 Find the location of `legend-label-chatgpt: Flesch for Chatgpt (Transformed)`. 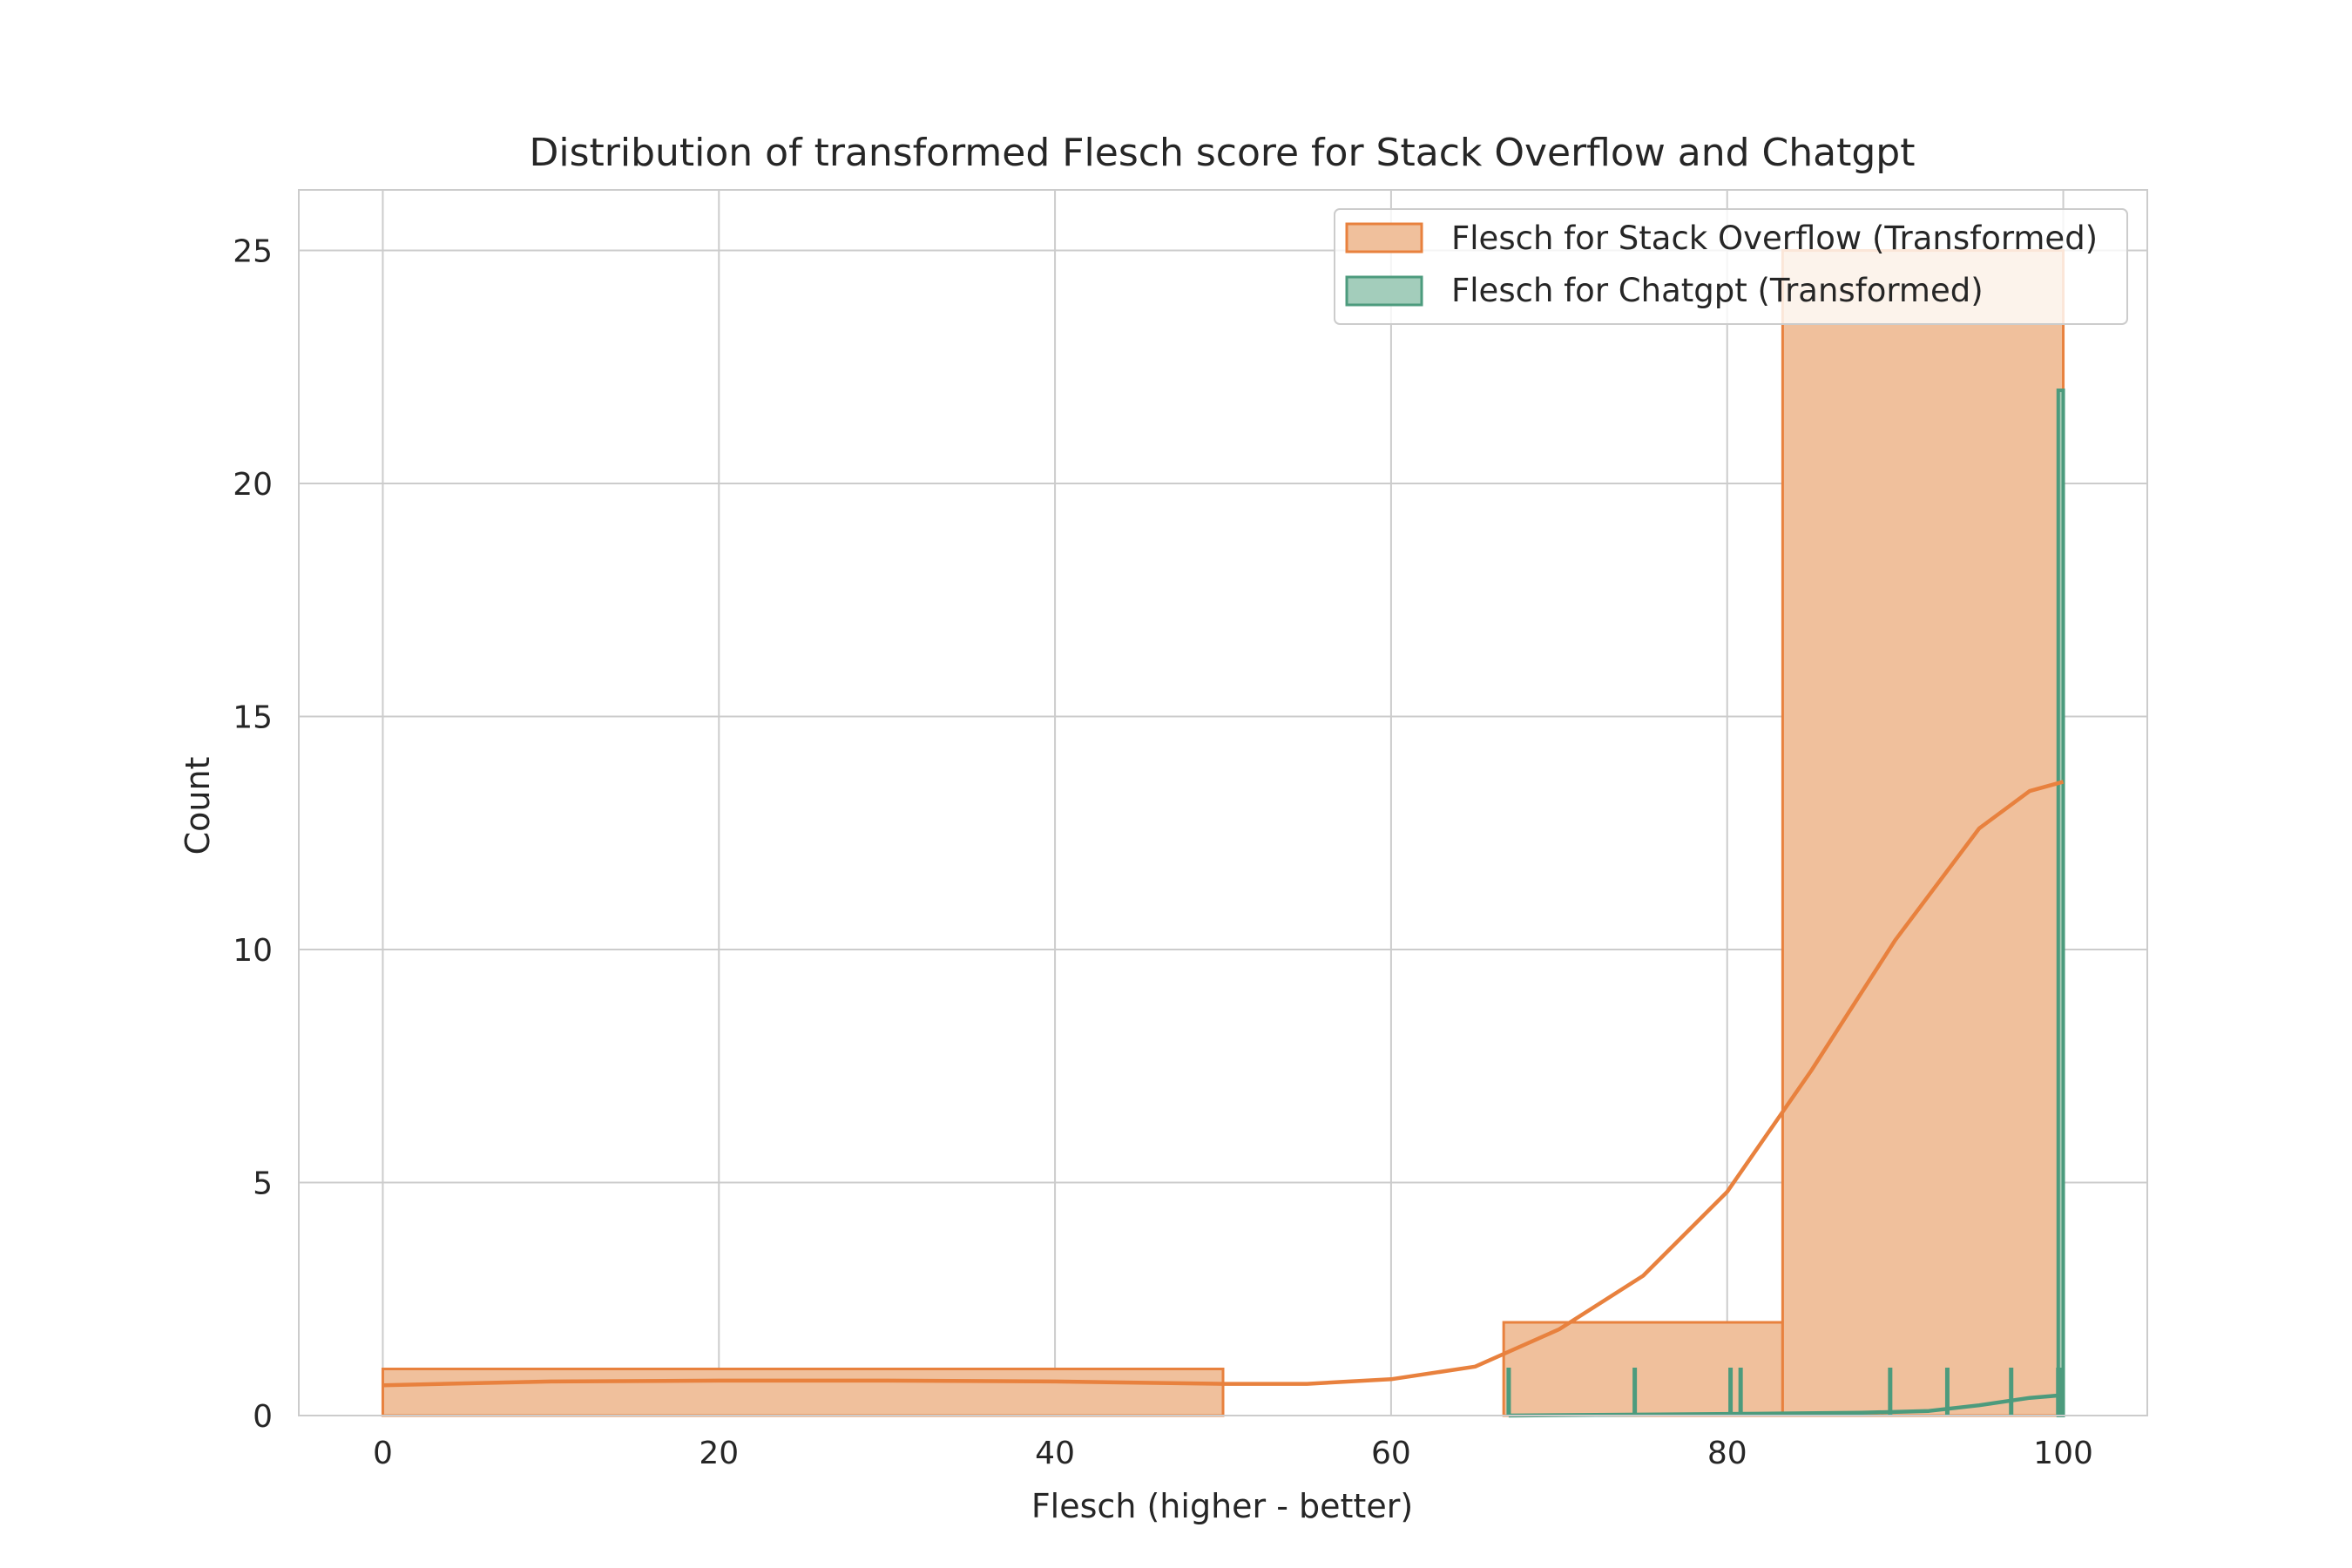

legend-label-chatgpt: Flesch for Chatgpt (Transformed) is located at coordinates (1717, 290).